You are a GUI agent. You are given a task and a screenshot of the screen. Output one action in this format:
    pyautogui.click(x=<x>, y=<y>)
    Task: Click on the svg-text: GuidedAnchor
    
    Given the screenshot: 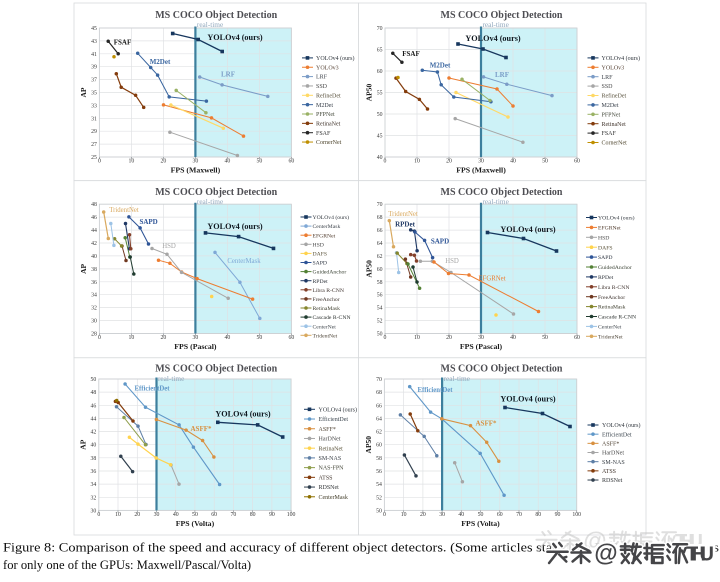 What is the action you would take?
    pyautogui.click(x=615, y=268)
    